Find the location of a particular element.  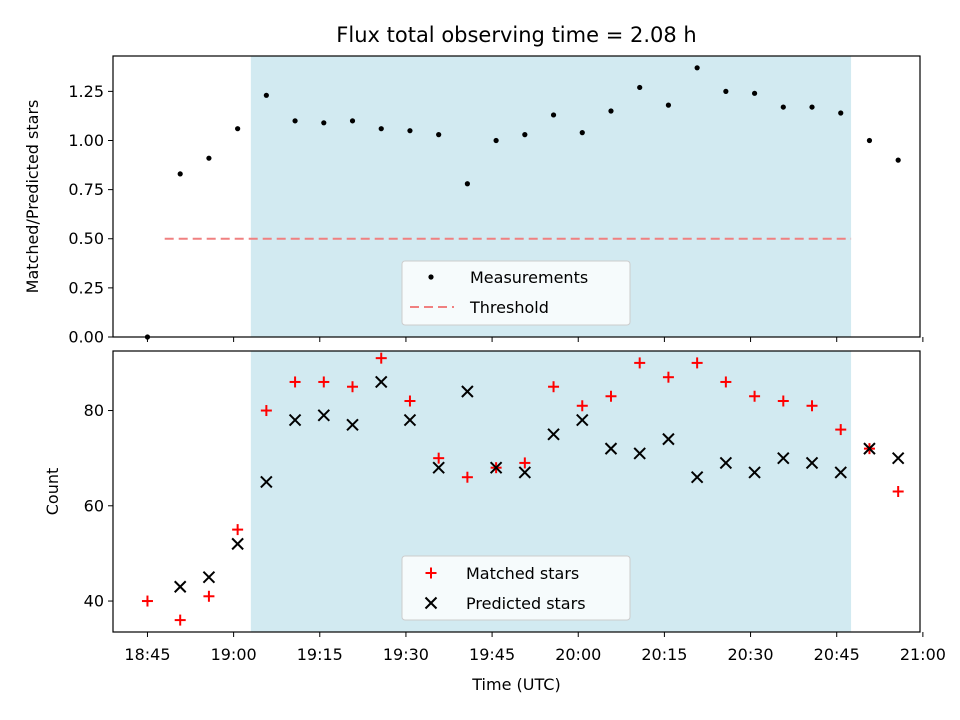

x-tick-label: 20:15 is located at coordinates (664, 654).